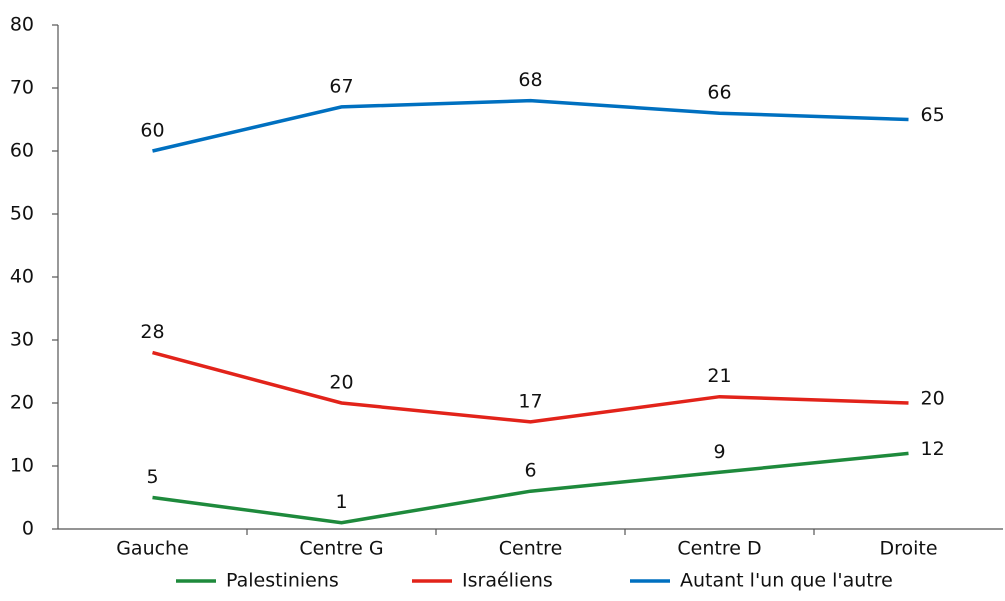 This screenshot has width=1005, height=601. What do you see at coordinates (22, 340) in the screenshot?
I see `y-tick-label: 30` at bounding box center [22, 340].